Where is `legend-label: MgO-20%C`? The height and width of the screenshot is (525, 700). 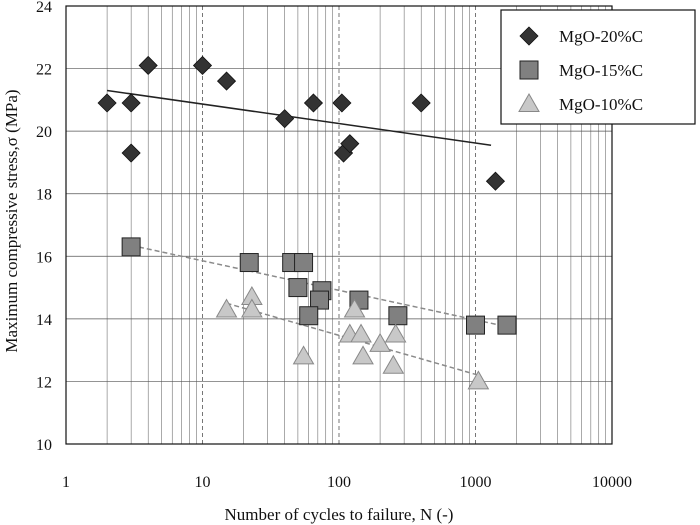
legend-label: MgO-20%C is located at coordinates (601, 36).